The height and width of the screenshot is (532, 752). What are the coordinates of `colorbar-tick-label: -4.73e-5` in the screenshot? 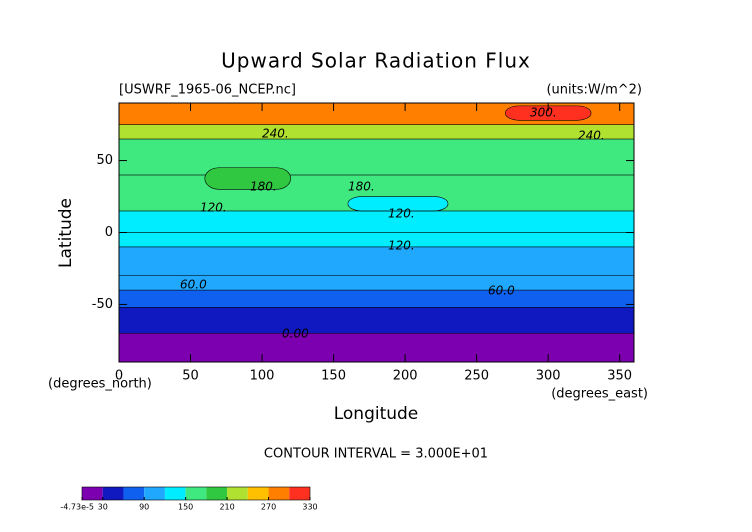 It's located at (77, 507).